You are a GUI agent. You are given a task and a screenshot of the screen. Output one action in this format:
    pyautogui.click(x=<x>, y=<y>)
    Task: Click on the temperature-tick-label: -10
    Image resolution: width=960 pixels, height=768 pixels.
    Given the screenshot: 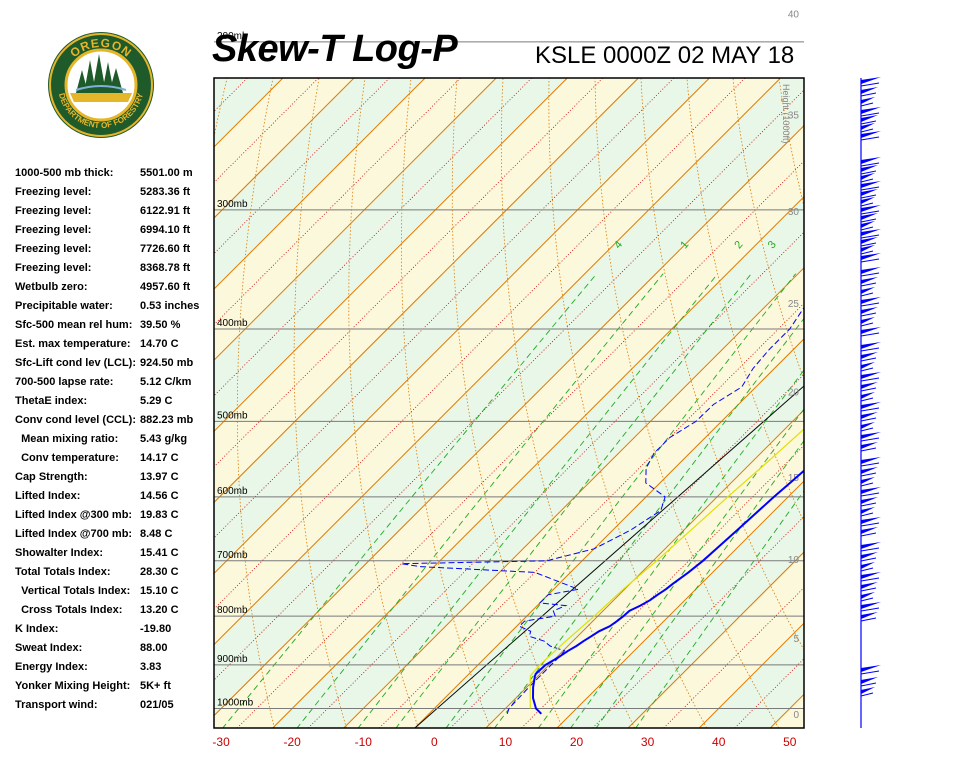 What is the action you would take?
    pyautogui.click(x=364, y=742)
    